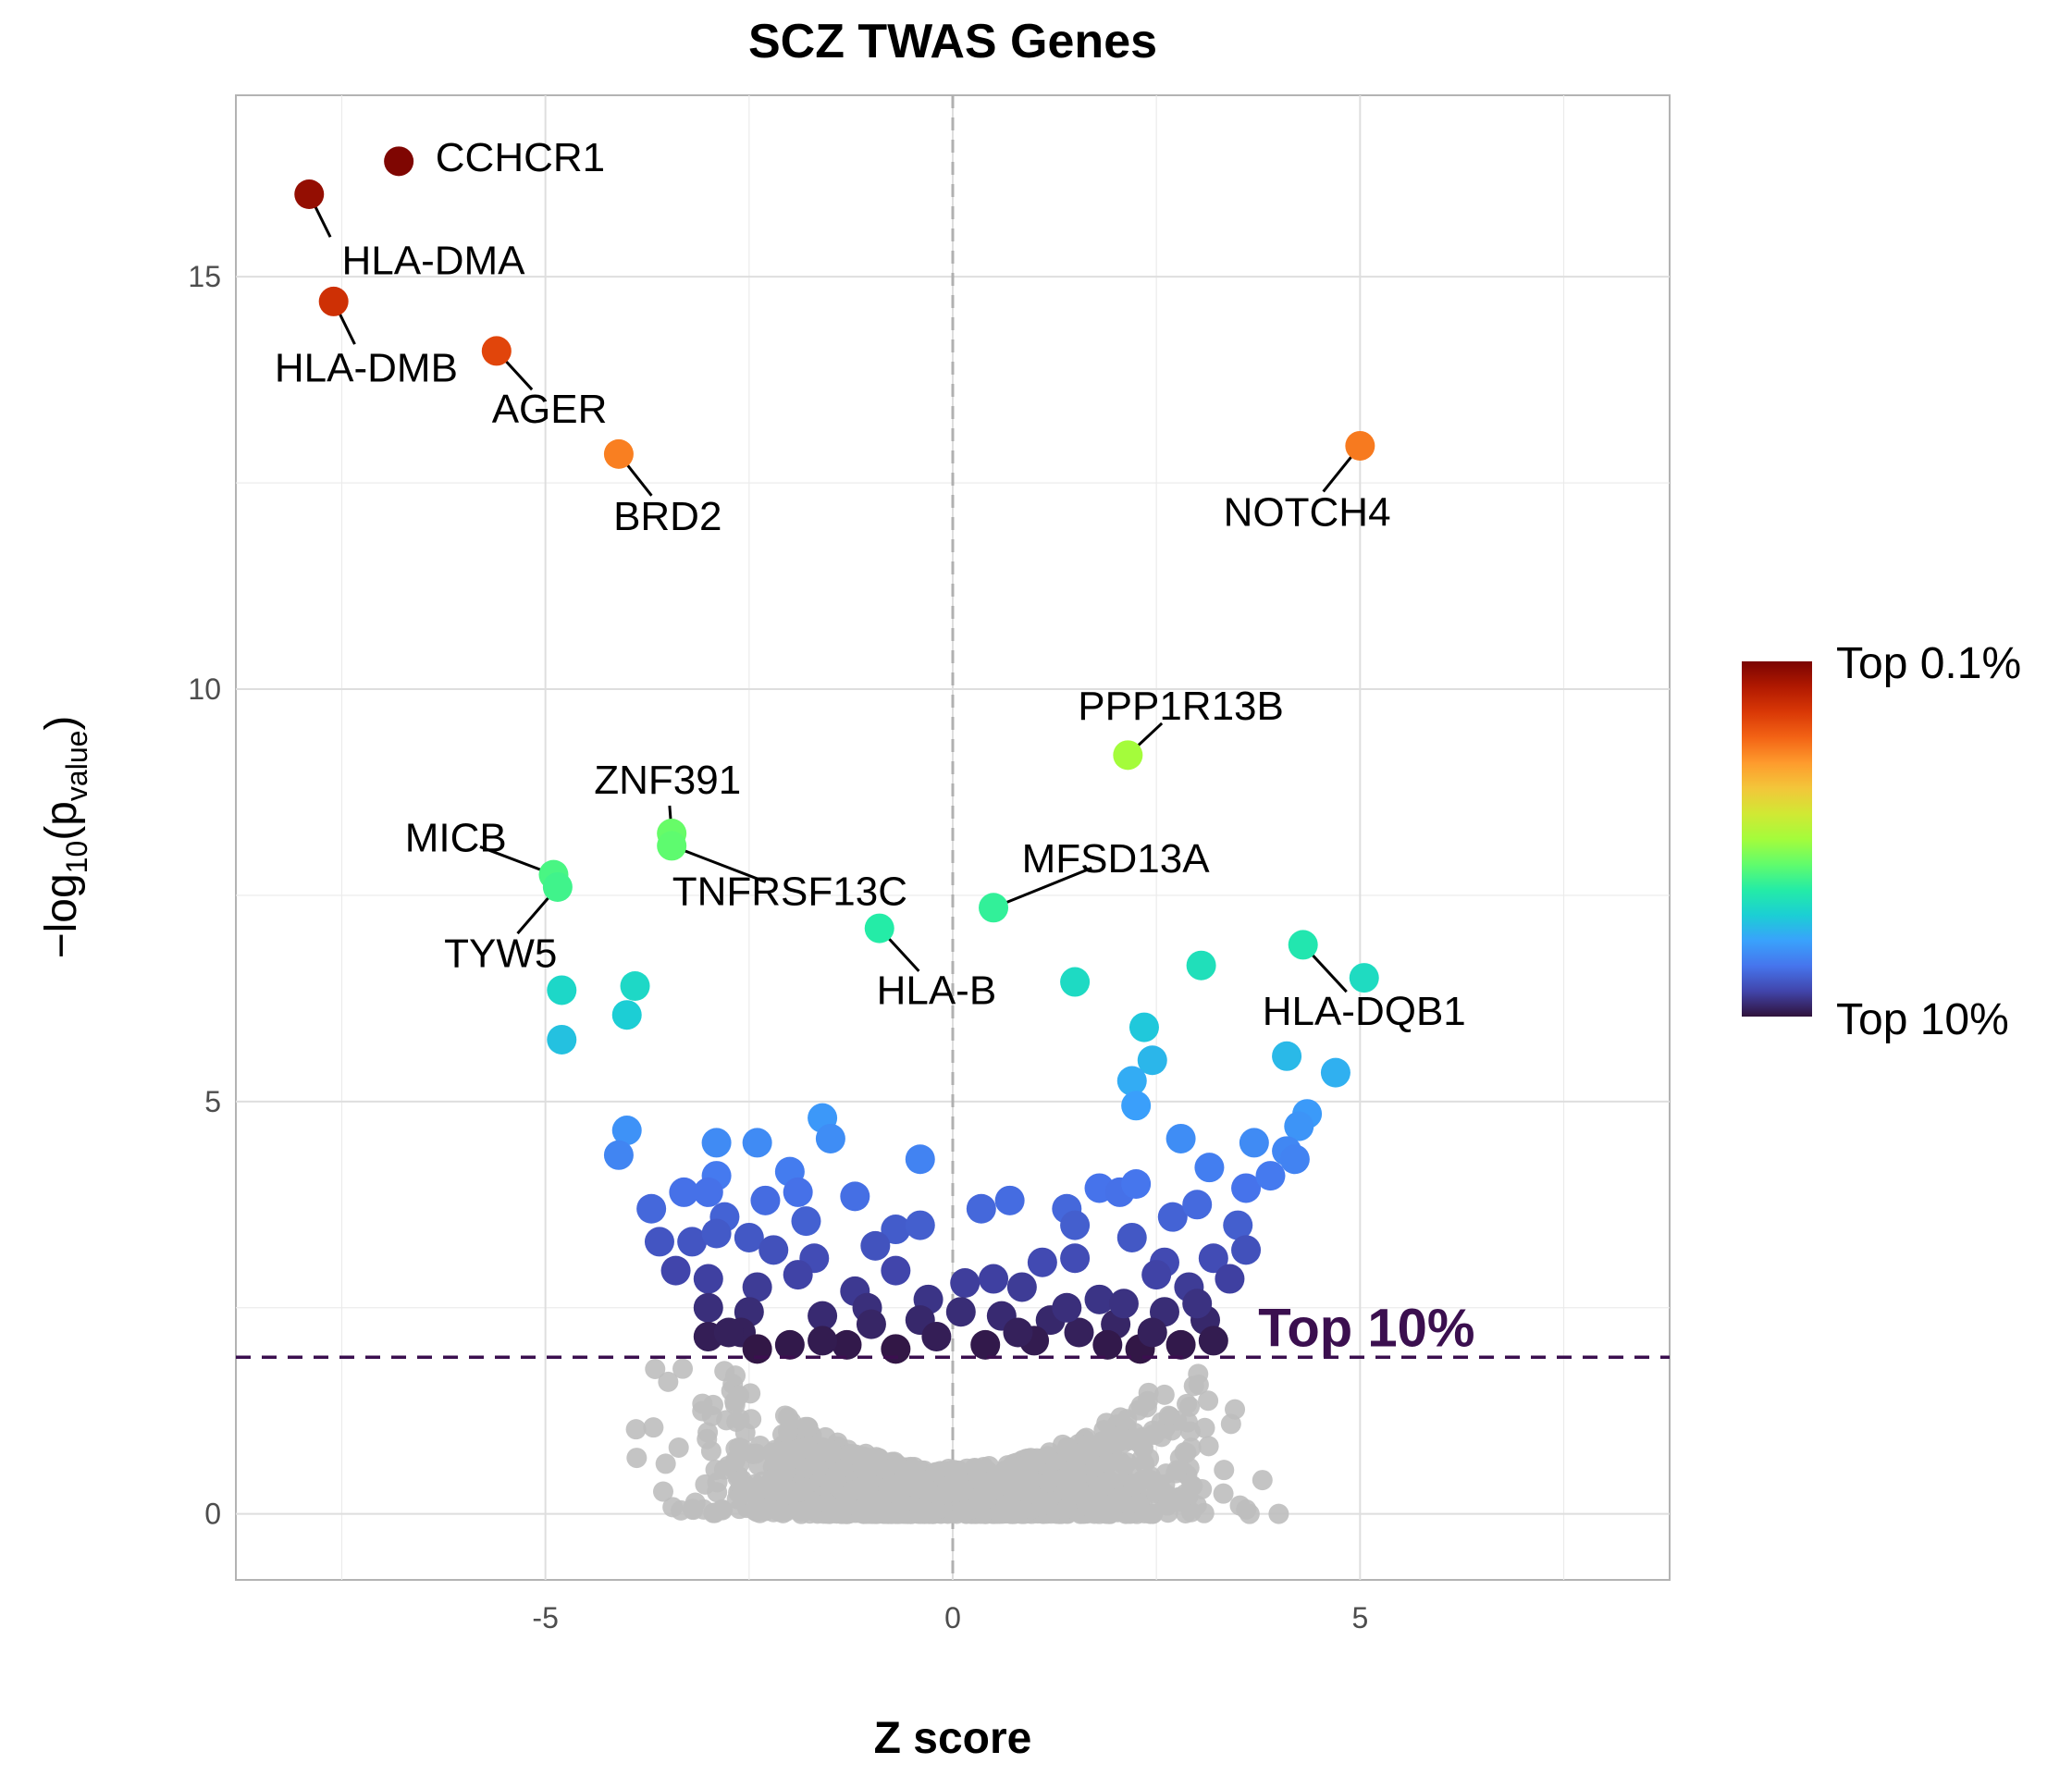  What do you see at coordinates (205, 896) in the screenshot?
I see `y-tick-labels: 0 5 10 15` at bounding box center [205, 896].